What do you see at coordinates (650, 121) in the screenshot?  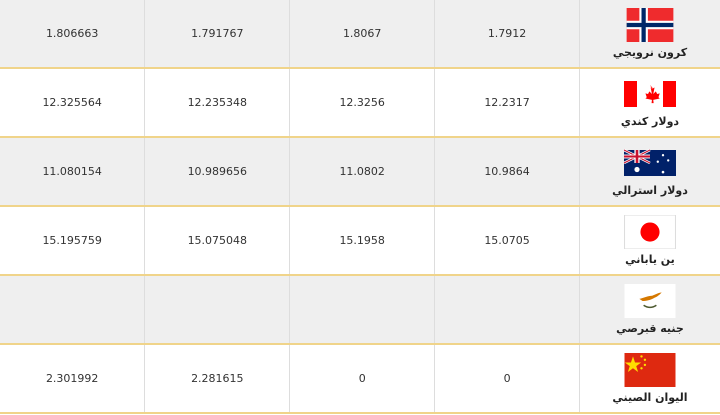 I see `currency-name: دولار كندي` at bounding box center [650, 121].